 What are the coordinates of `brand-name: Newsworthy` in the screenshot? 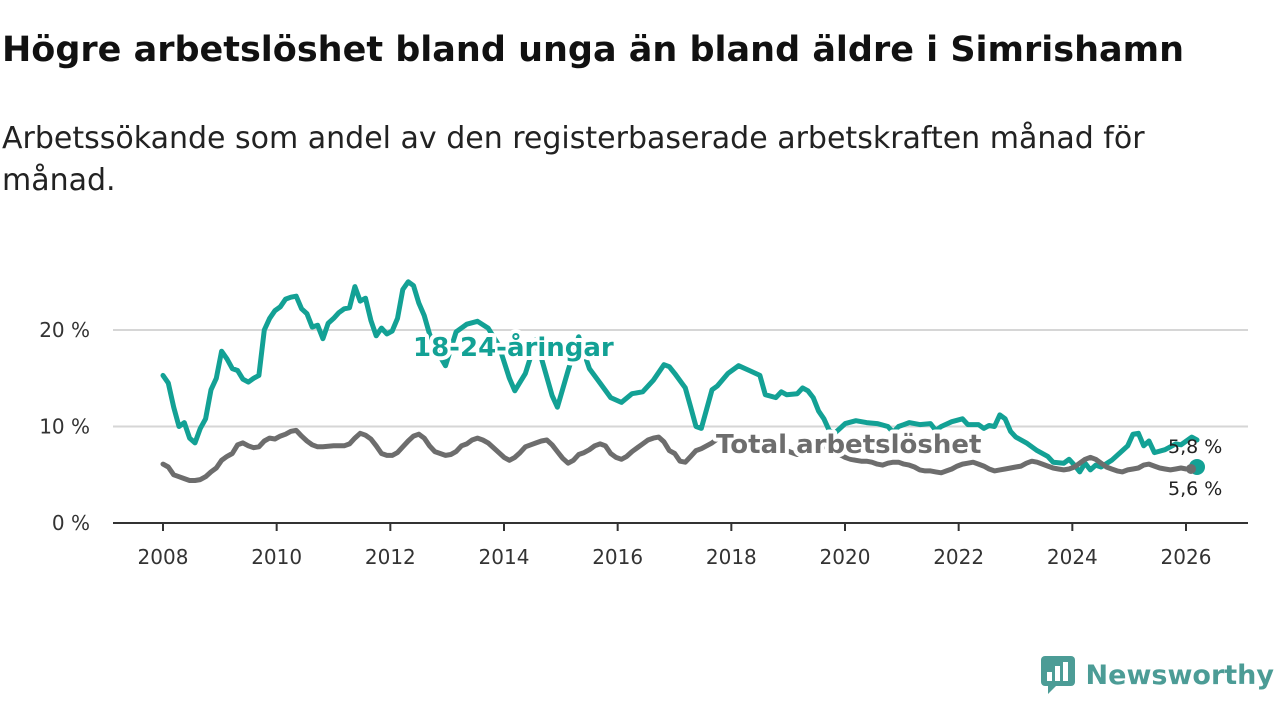 It's located at (1179, 675).